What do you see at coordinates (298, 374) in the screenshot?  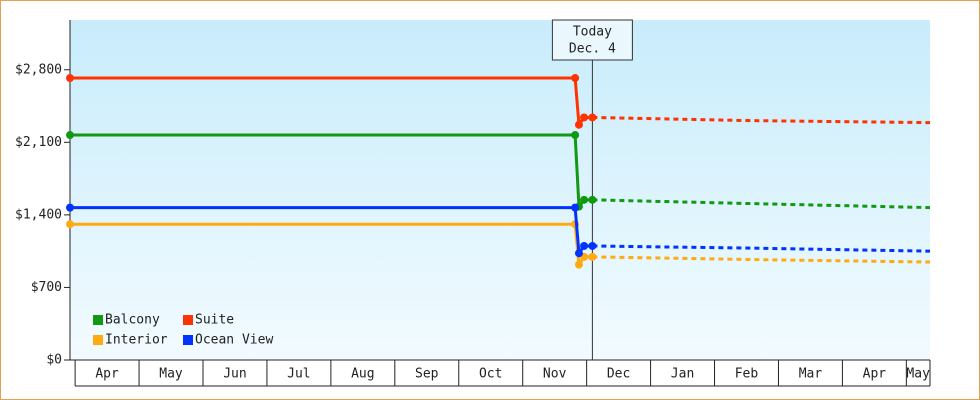 I see `x-tick-label: Jul` at bounding box center [298, 374].